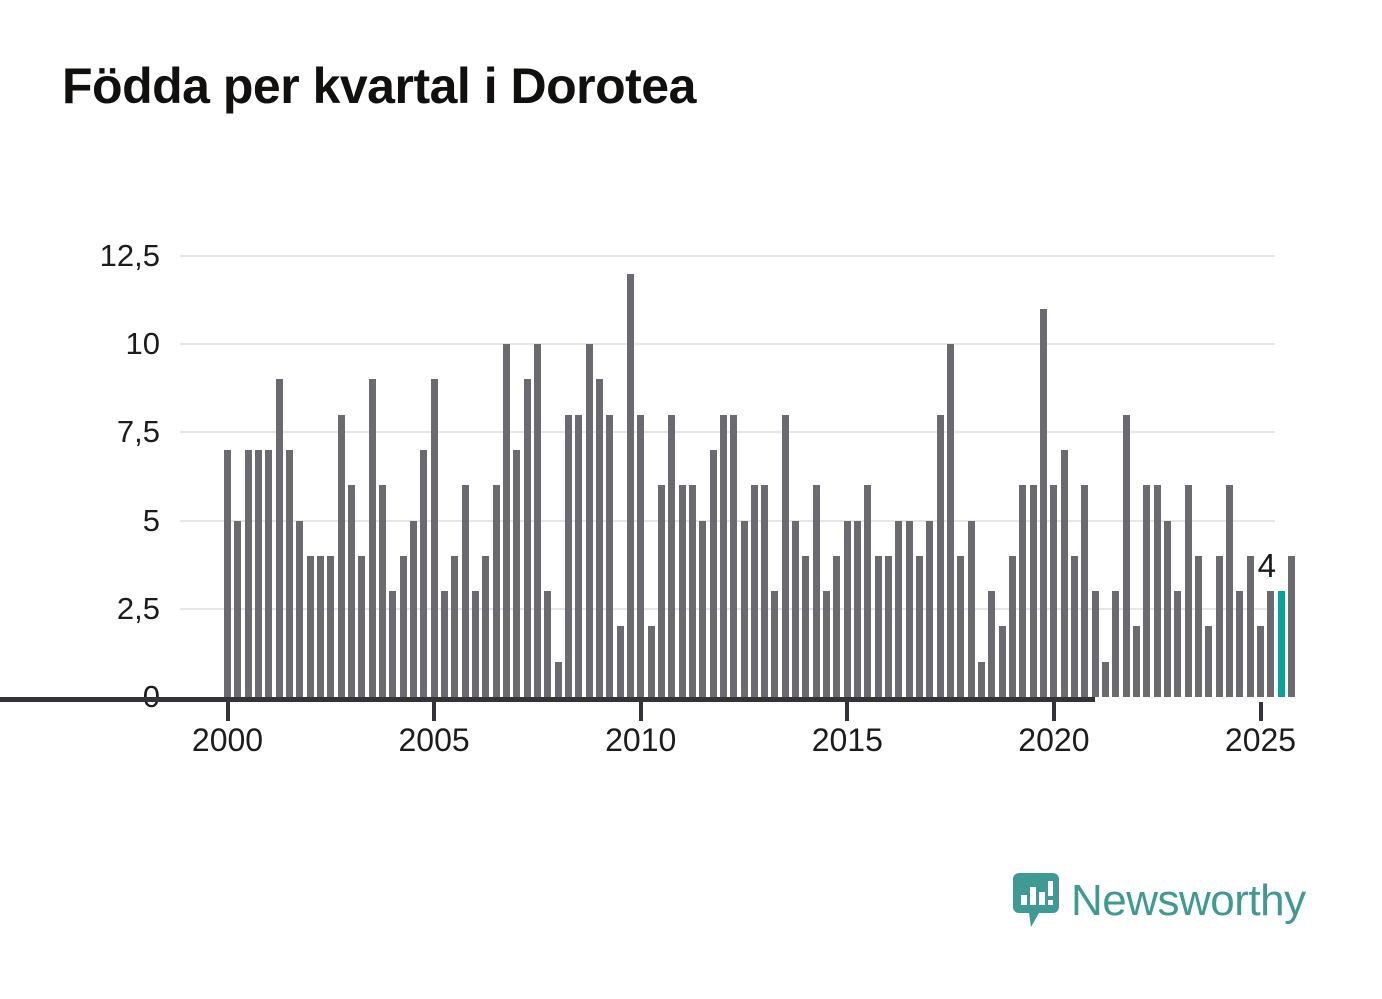 This screenshot has height=999, width=1382. What do you see at coordinates (142, 344) in the screenshot?
I see `y-axis-tick-label: 10` at bounding box center [142, 344].